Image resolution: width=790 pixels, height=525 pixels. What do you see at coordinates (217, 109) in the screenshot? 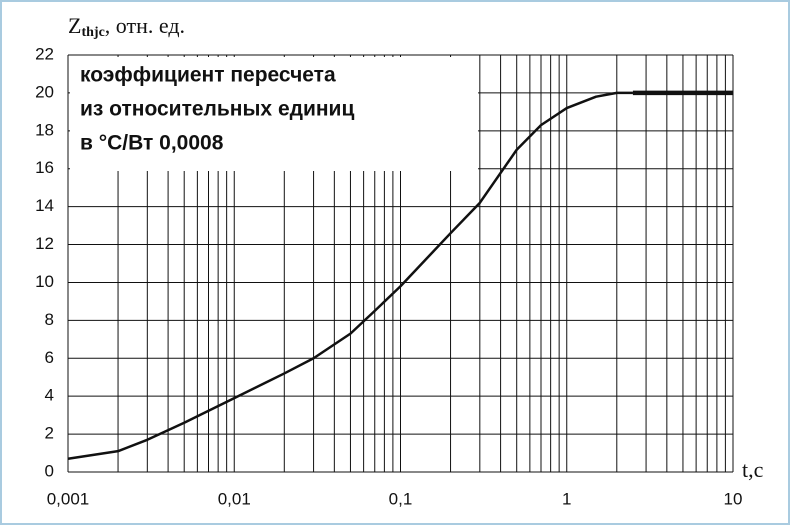
I see `annotation: из относительных единиц` at bounding box center [217, 109].